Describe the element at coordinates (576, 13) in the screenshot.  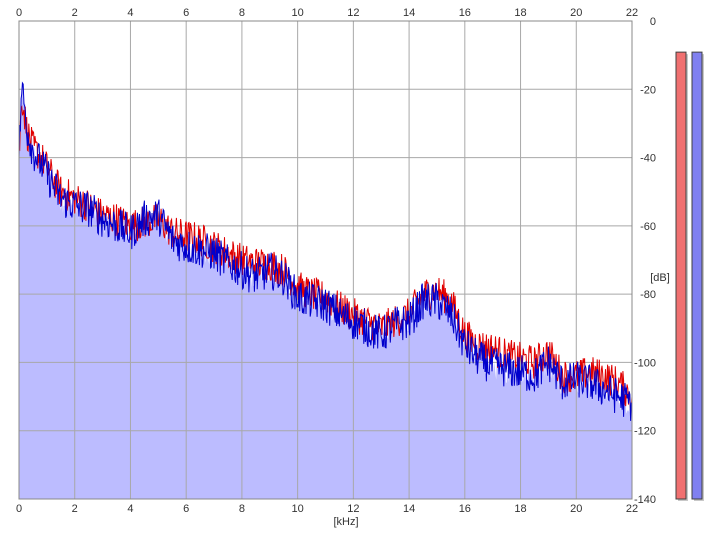
I see `x-tick-label-top: 20` at that location.